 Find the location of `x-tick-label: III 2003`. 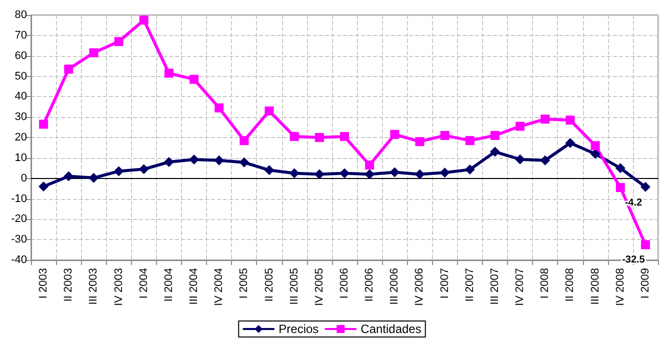

x-tick-label: III 2003 is located at coordinates (94, 286).